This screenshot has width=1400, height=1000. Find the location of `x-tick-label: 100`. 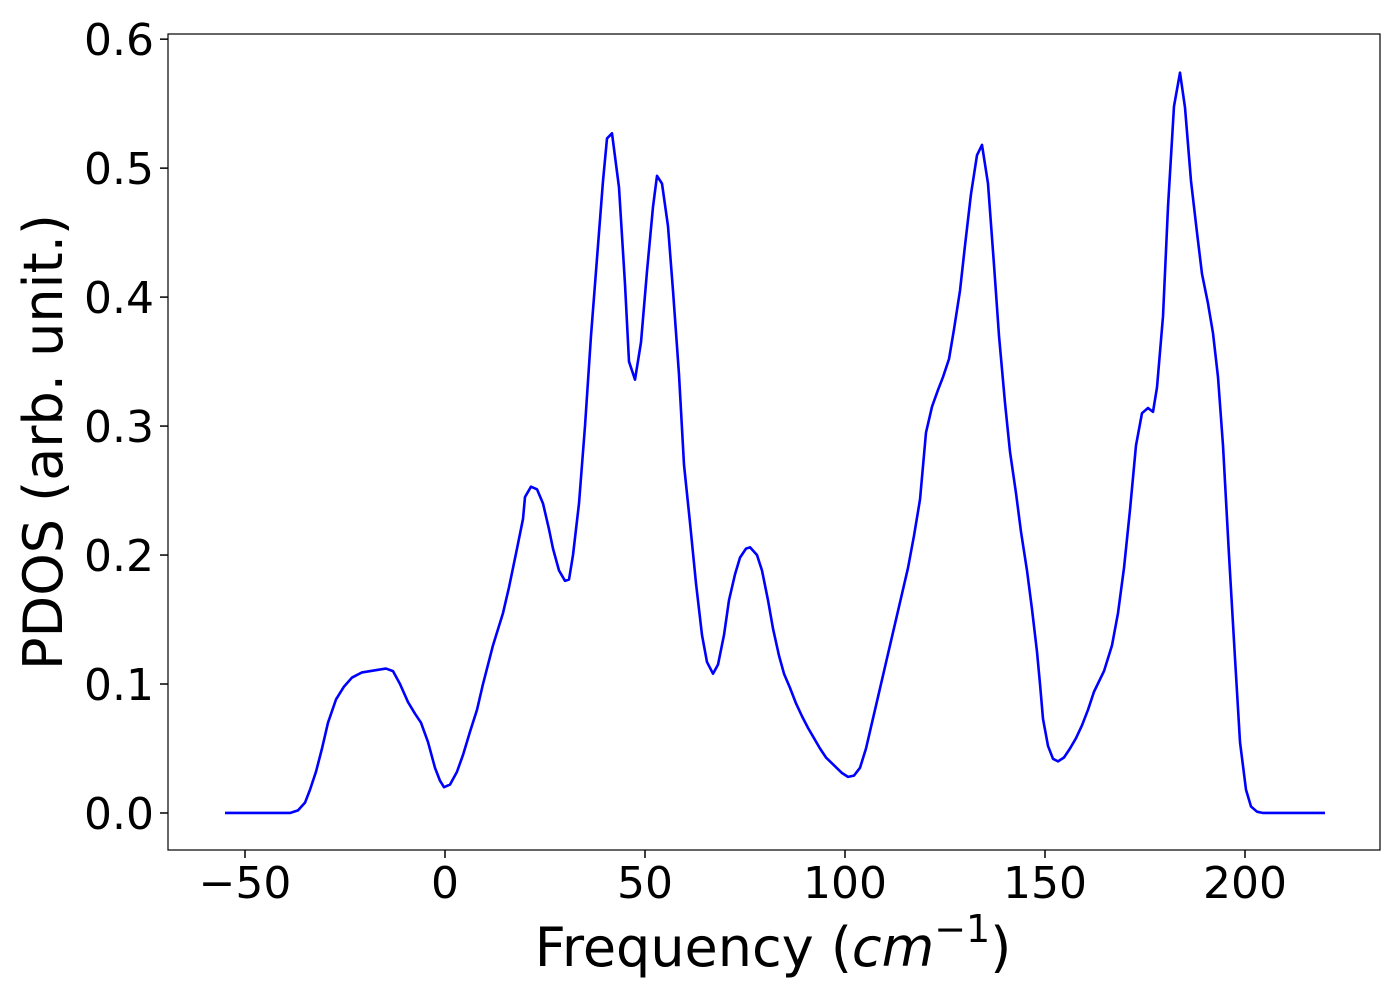

x-tick-label: 100 is located at coordinates (845, 883).